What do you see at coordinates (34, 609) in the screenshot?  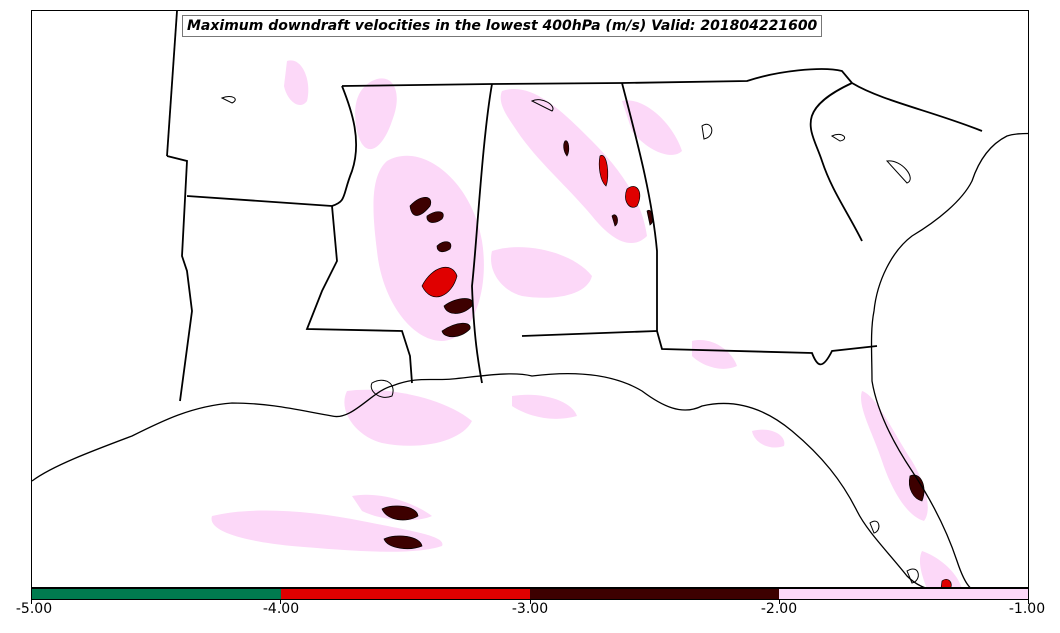 I see `colorbar-label-min: -5.00` at bounding box center [34, 609].